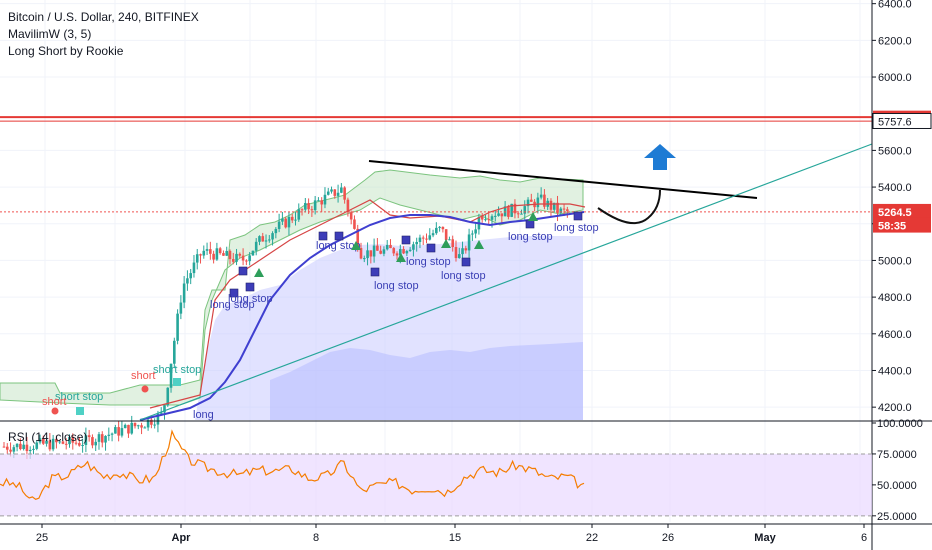 This screenshot has width=932, height=550. What do you see at coordinates (103, 17) in the screenshot?
I see `symbol-title: Bitcoin / U.S. Dollar, 240, BITFINEX` at bounding box center [103, 17].